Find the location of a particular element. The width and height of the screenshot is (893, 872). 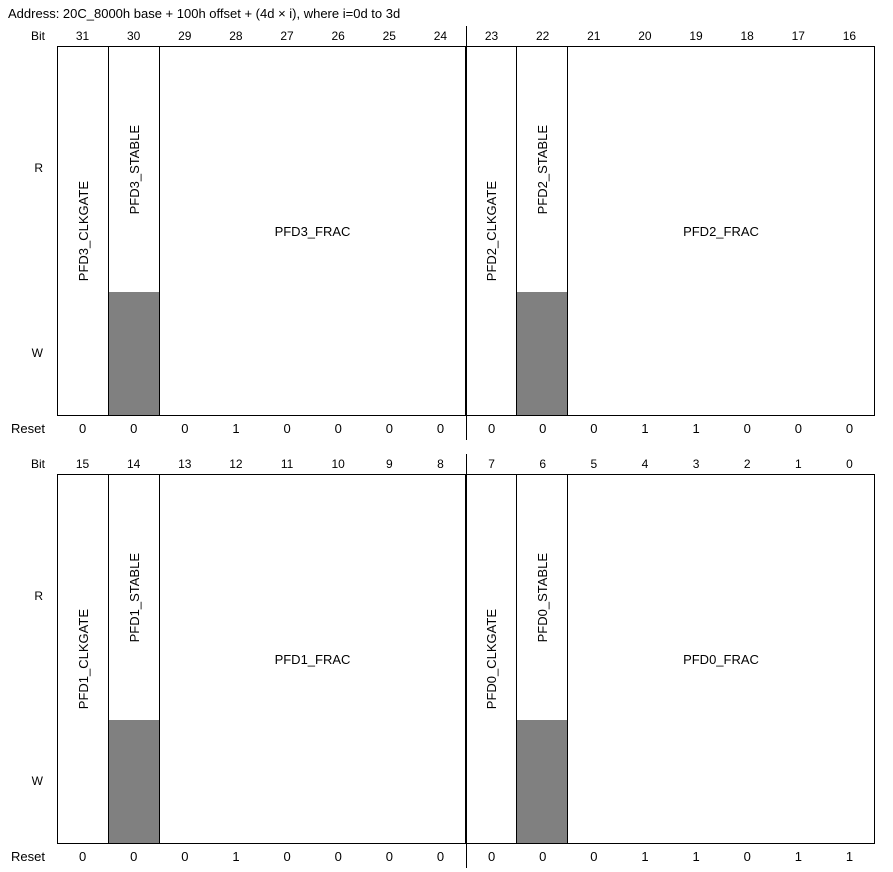

bit-number: 21 is located at coordinates (594, 36).